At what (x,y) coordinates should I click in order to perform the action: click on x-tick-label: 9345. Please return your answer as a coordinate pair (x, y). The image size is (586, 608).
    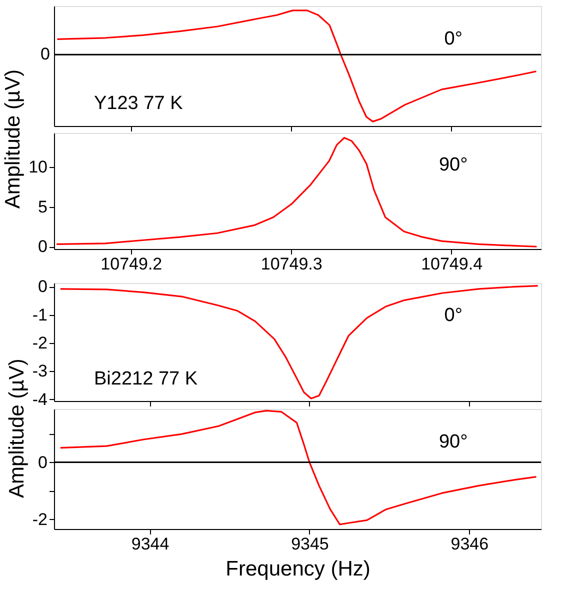
    Looking at the image, I should click on (310, 544).